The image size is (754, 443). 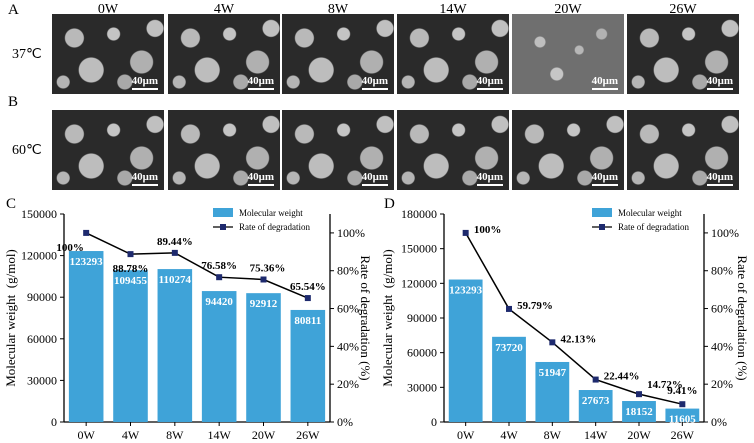 What do you see at coordinates (509, 348) in the screenshot?
I see `bar-value-label: 73720` at bounding box center [509, 348].